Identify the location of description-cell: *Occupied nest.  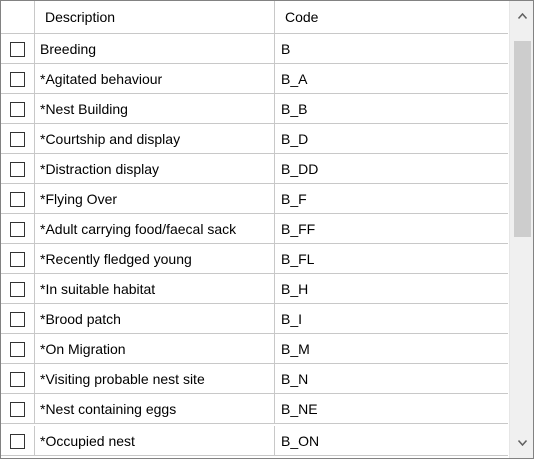
(155, 440).